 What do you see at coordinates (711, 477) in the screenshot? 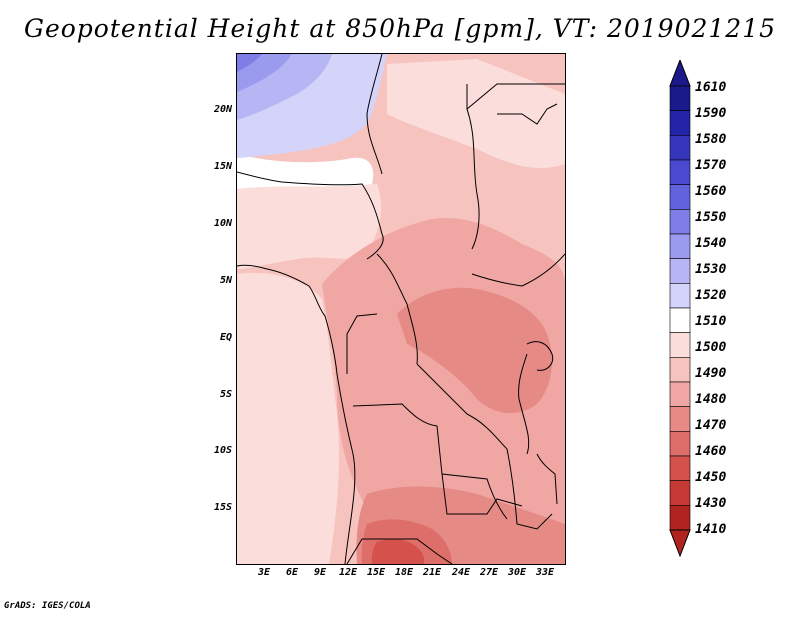
I see `colorbar-label: 1450` at bounding box center [711, 477].